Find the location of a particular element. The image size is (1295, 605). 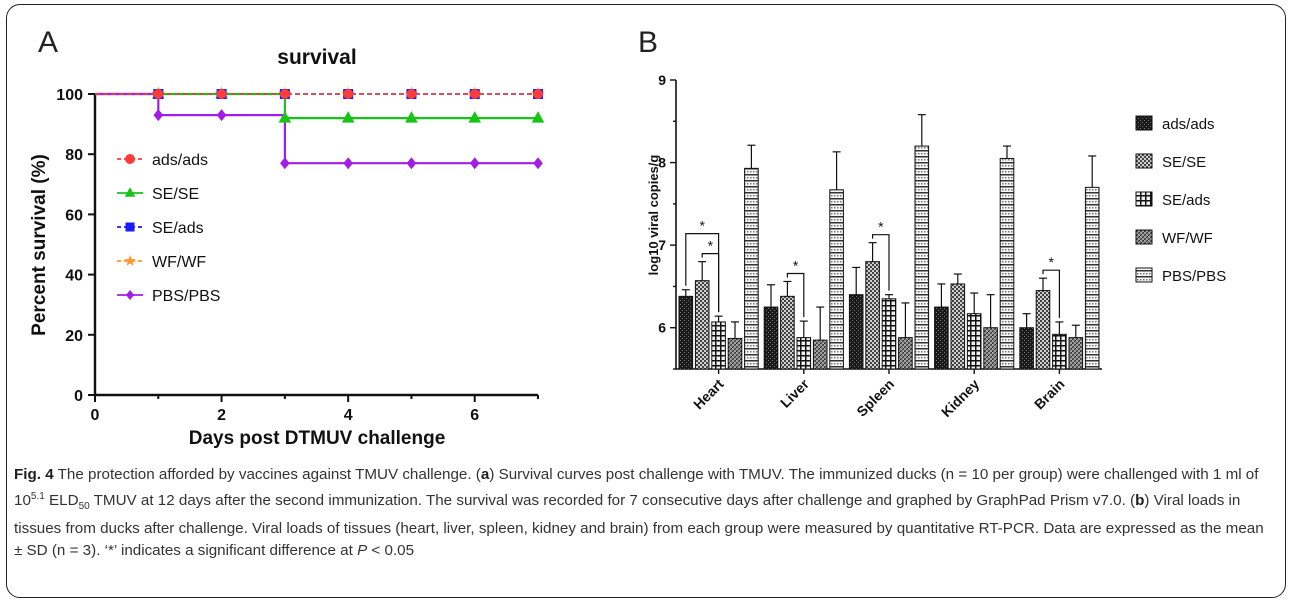

panel-a-x-tick-label: 2 is located at coordinates (221, 415).